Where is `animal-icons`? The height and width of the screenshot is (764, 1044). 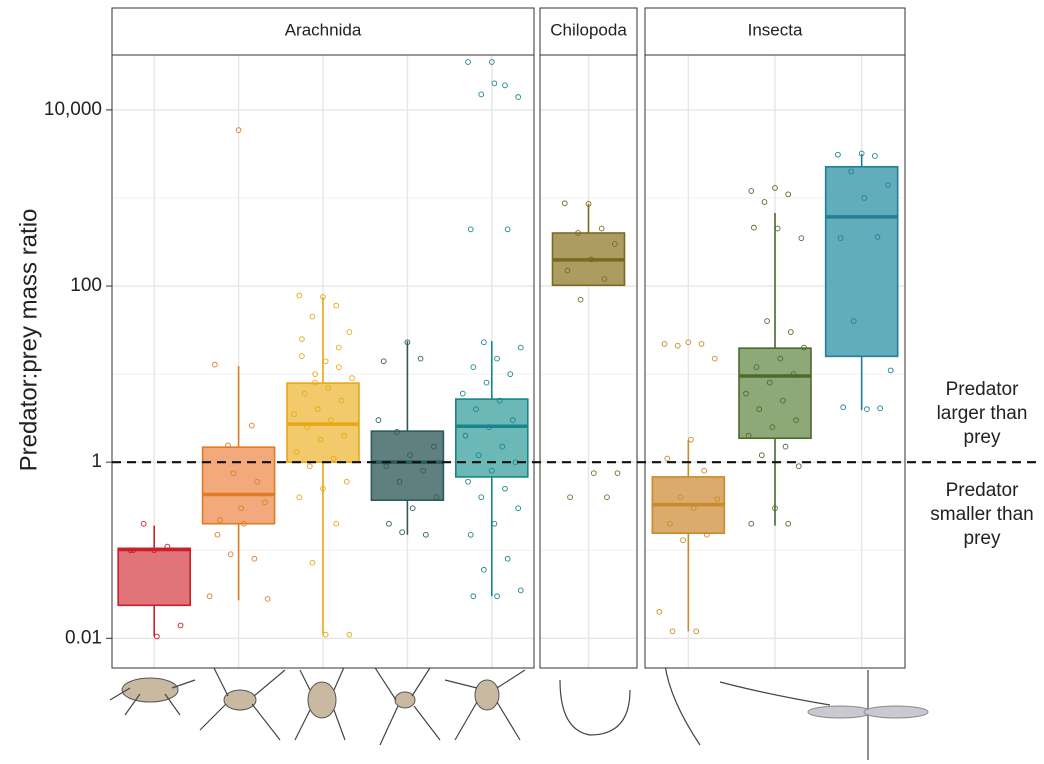
animal-icons is located at coordinates (519, 704).